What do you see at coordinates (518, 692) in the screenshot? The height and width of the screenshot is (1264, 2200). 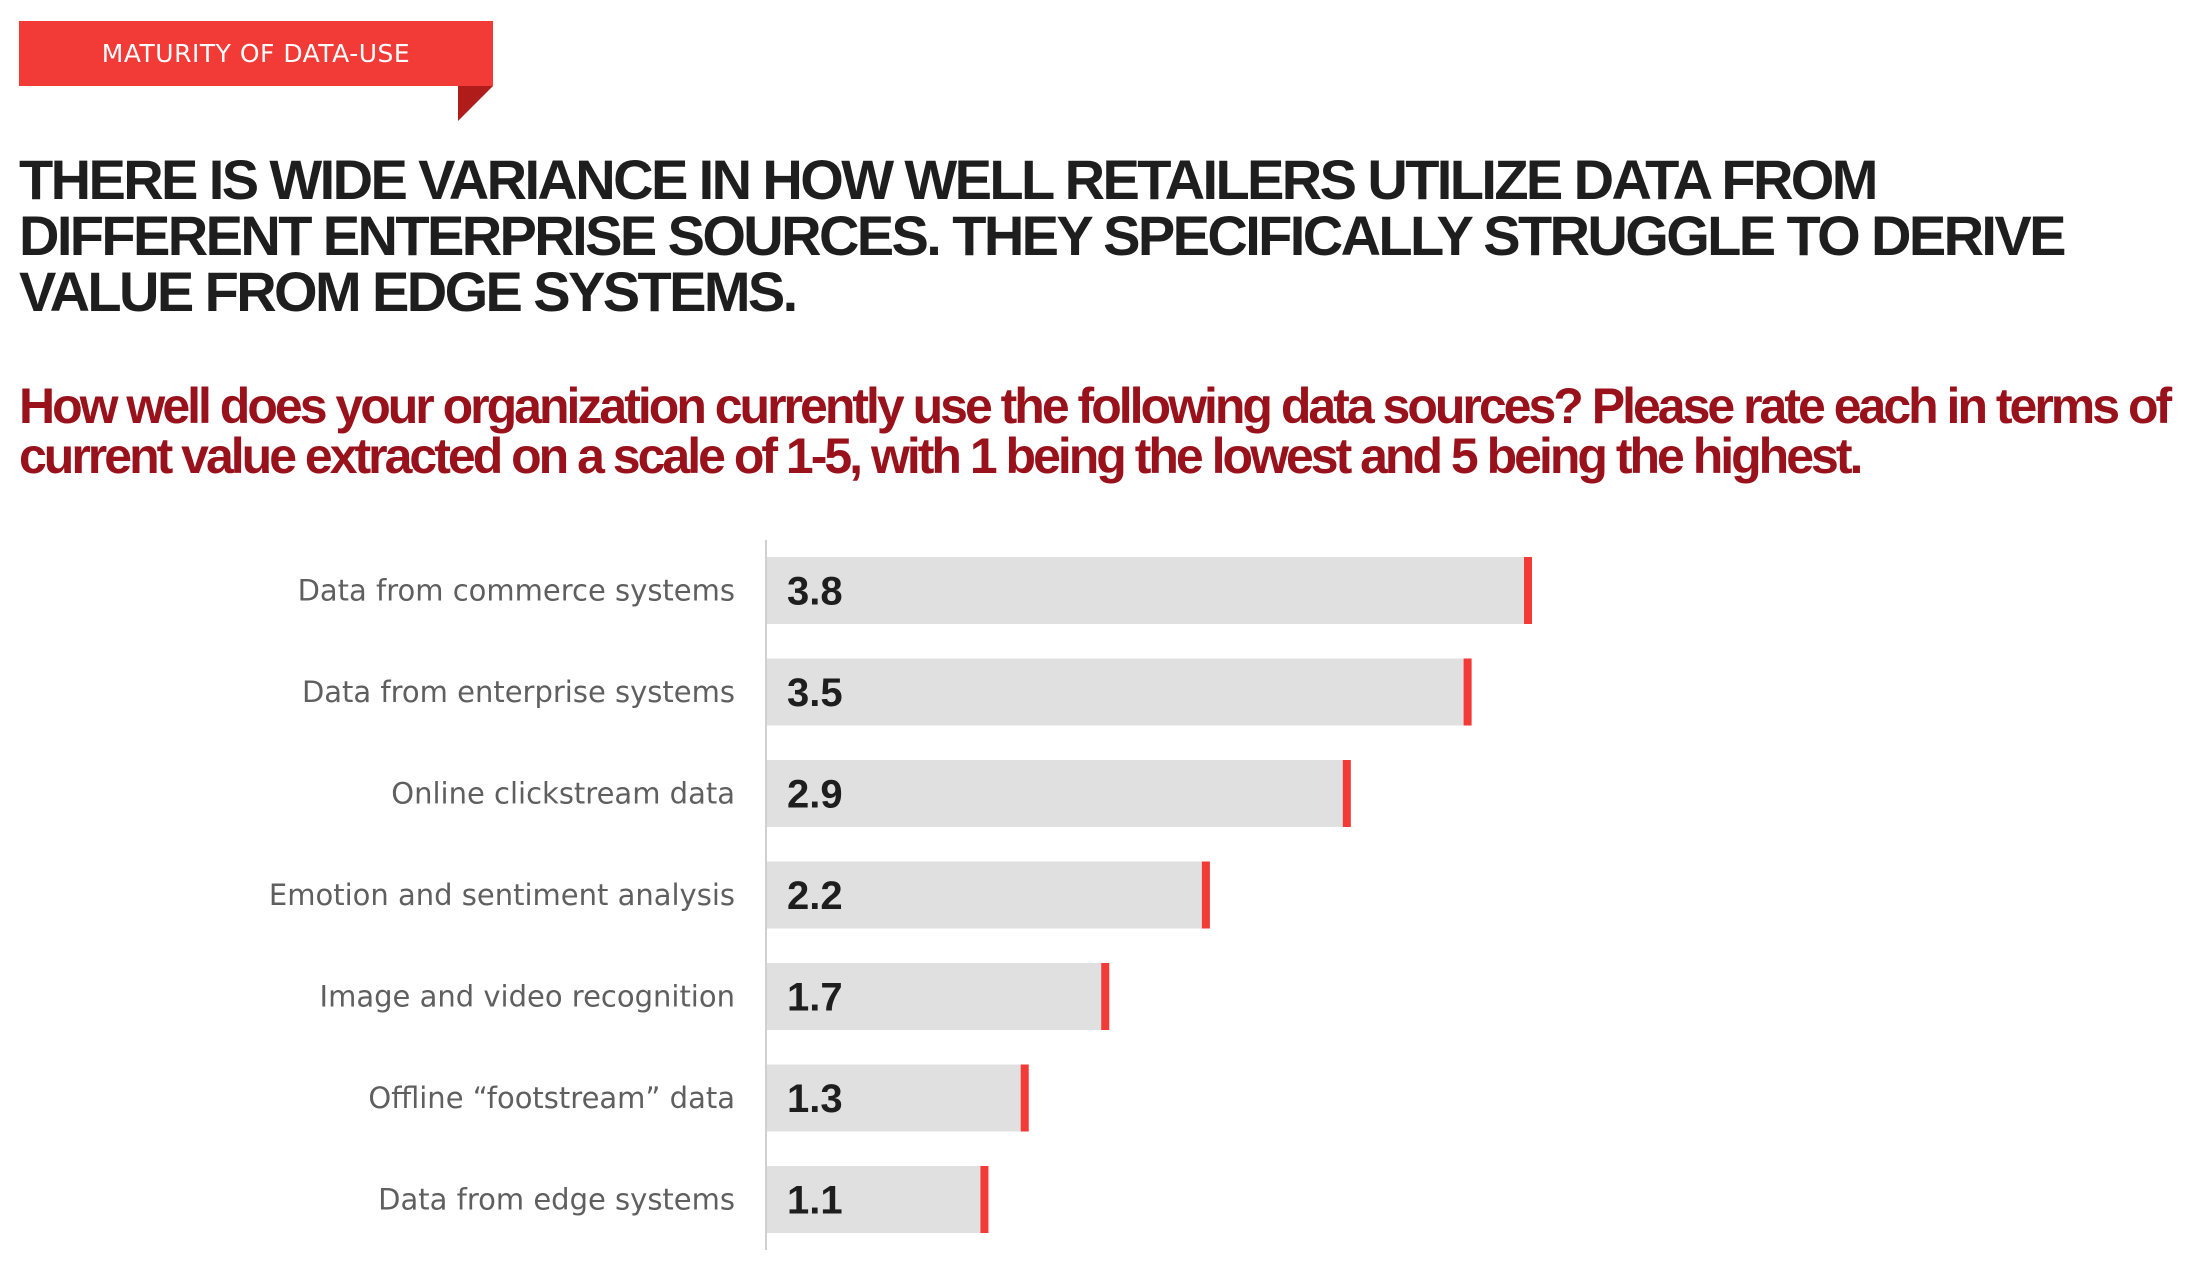 I see `bar-category-label: Data from enterprise systems` at bounding box center [518, 692].